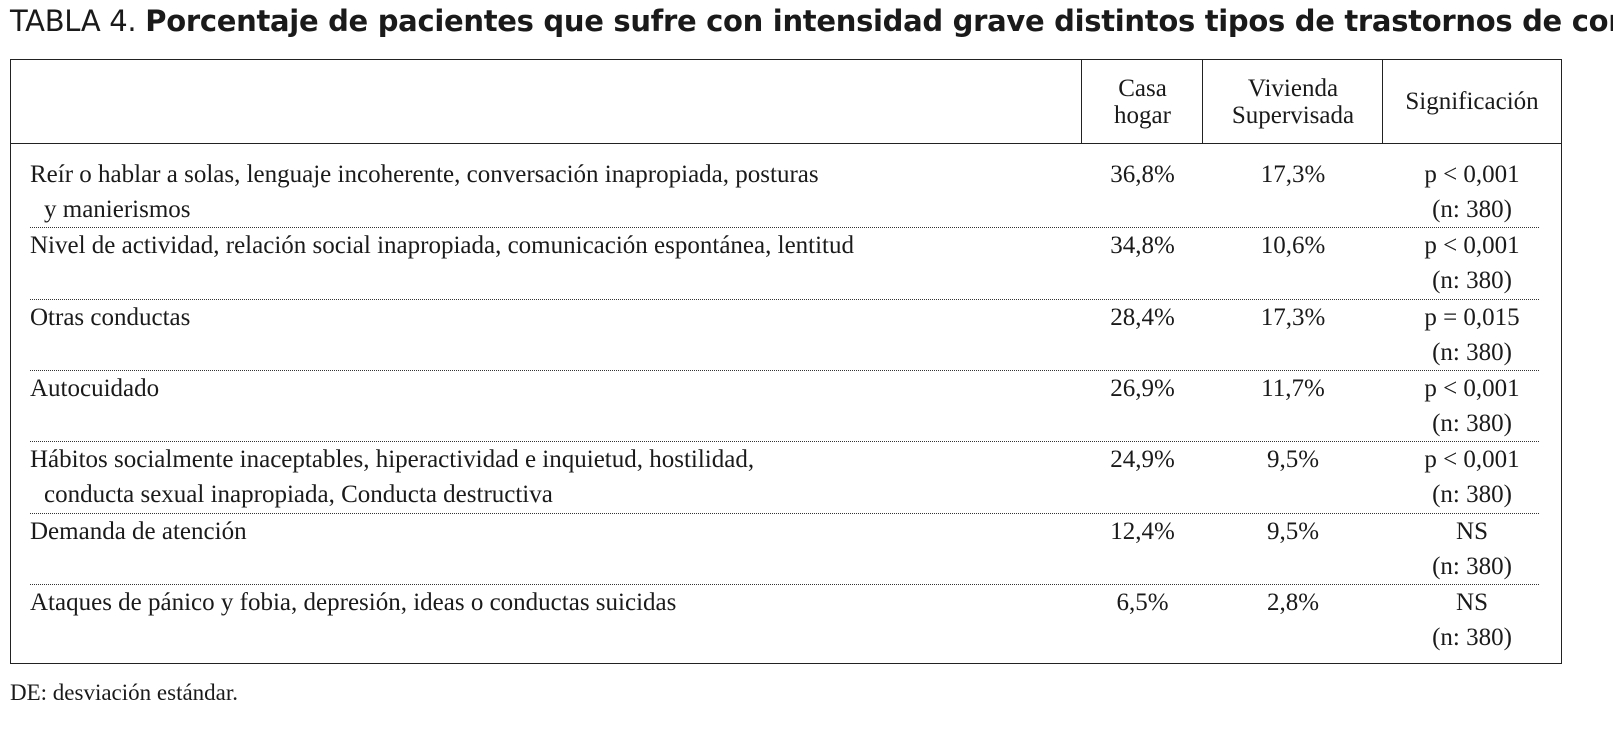 This screenshot has height=741, width=1613. I want to click on value-cell: 12,4%, so click(1142, 531).